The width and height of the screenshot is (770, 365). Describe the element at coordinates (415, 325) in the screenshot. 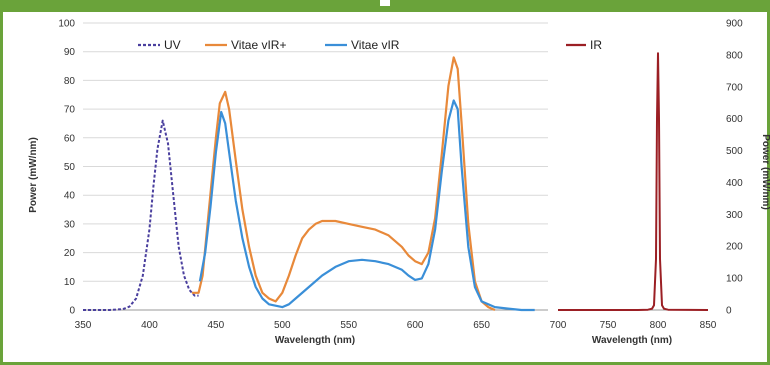

I see `left-x-tick-600: 600` at that location.